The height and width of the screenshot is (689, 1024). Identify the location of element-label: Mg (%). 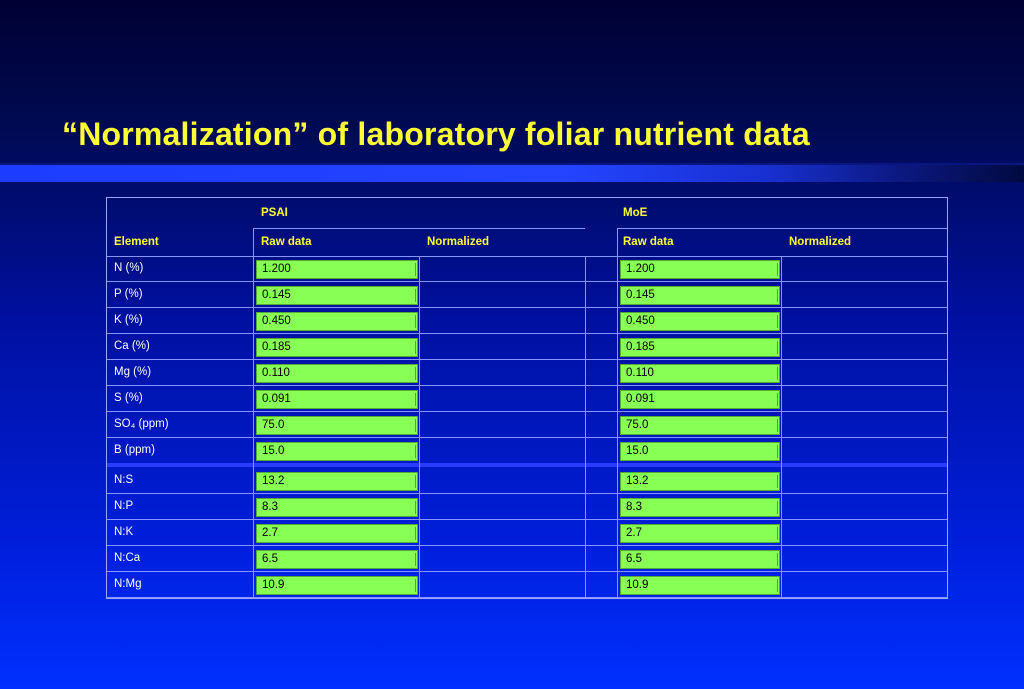
(133, 372).